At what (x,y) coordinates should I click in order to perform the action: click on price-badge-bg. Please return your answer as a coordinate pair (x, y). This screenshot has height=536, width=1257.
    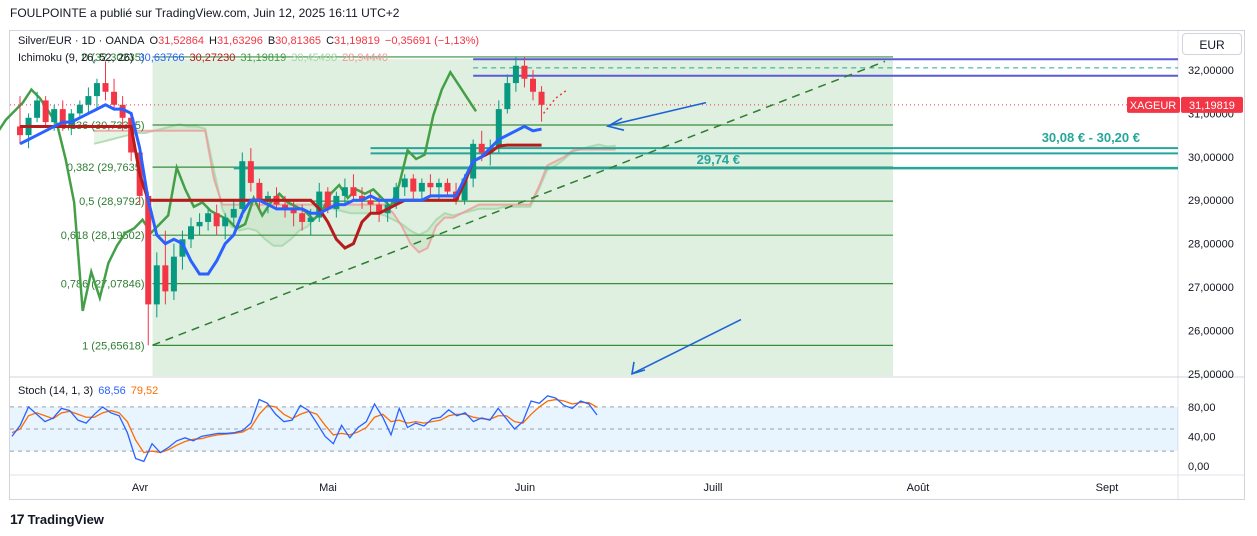
    Looking at the image, I should click on (1212, 104).